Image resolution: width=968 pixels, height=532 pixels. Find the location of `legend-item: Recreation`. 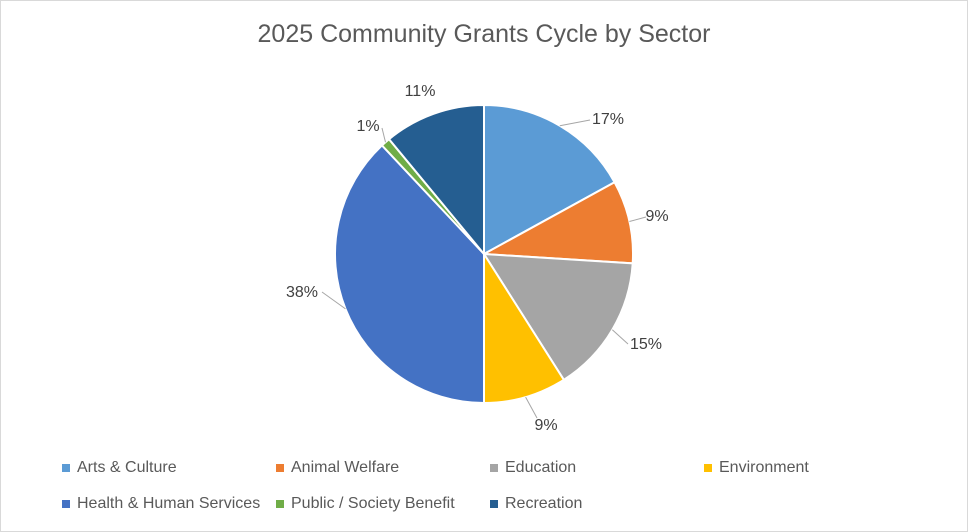

legend-item: Recreation is located at coordinates (536, 504).